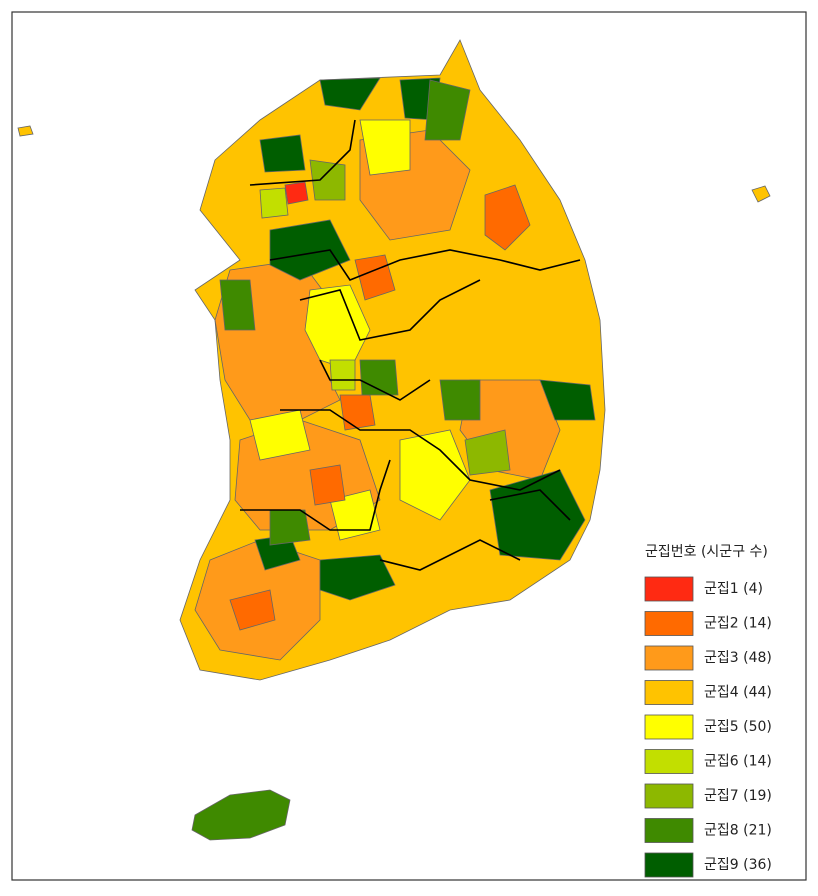 The image size is (818, 896). Describe the element at coordinates (25, 131) in the screenshot. I see `baengnyeong-island` at that location.